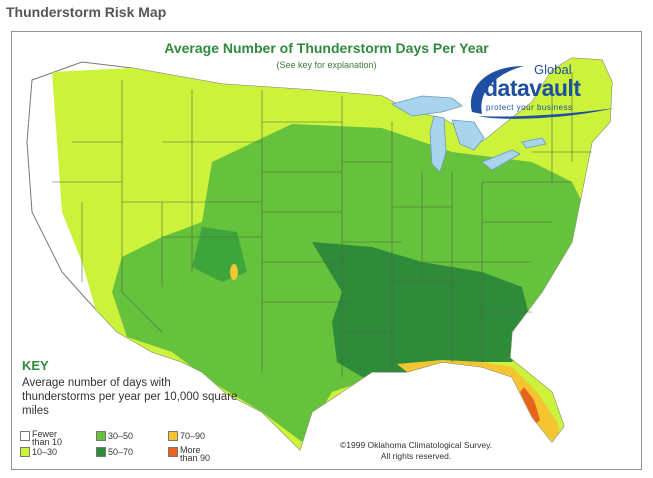  What do you see at coordinates (47, 438) in the screenshot?
I see `legend-label: Fewer than 10` at bounding box center [47, 438].